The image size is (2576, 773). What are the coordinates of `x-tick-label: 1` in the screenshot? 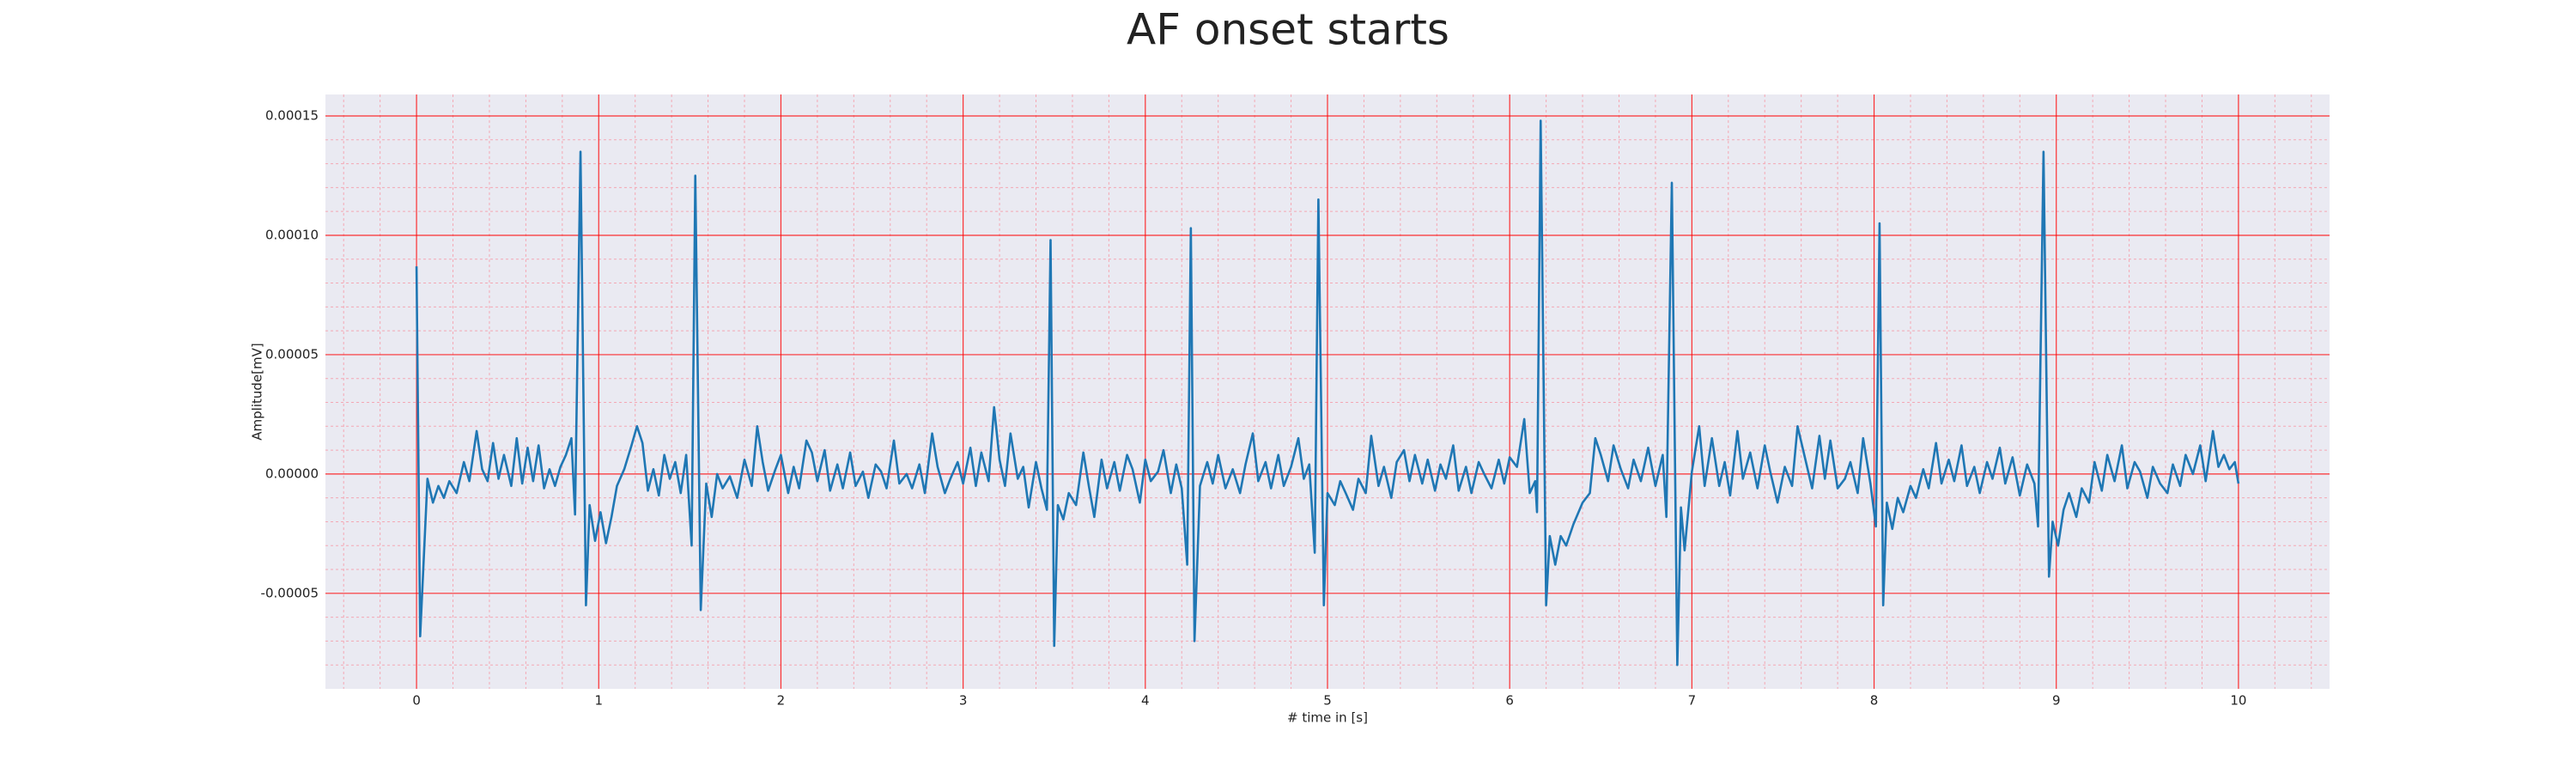 It's located at (598, 701).